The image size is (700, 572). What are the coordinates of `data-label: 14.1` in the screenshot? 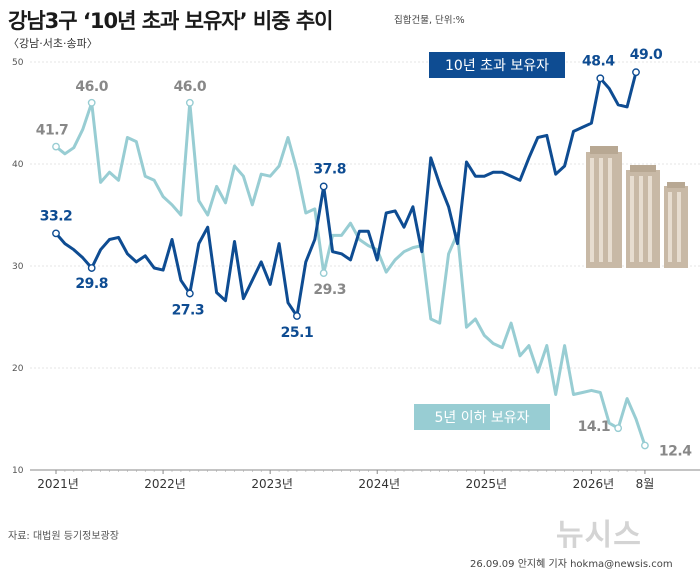 It's located at (594, 427).